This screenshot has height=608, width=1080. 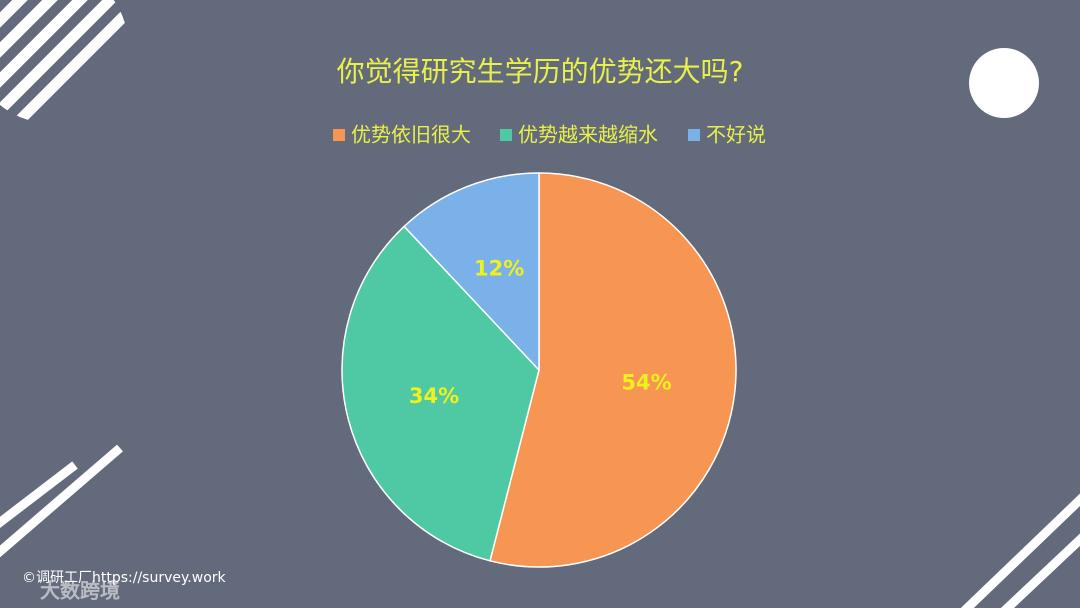 I want to click on legend-label: 优势依旧很大, so click(x=411, y=135).